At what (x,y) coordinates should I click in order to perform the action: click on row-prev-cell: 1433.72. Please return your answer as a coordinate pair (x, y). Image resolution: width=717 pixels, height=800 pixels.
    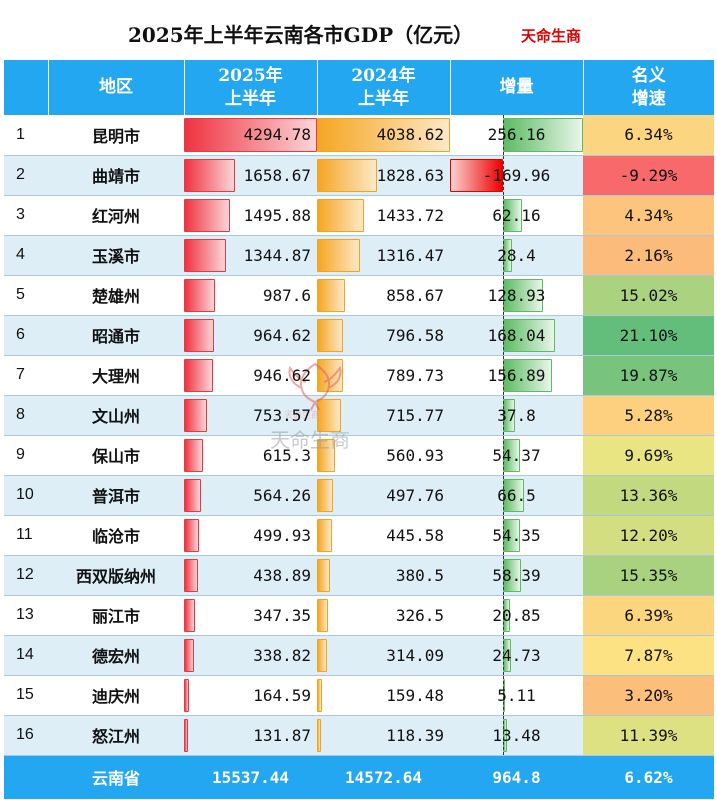
    Looking at the image, I should click on (383, 215).